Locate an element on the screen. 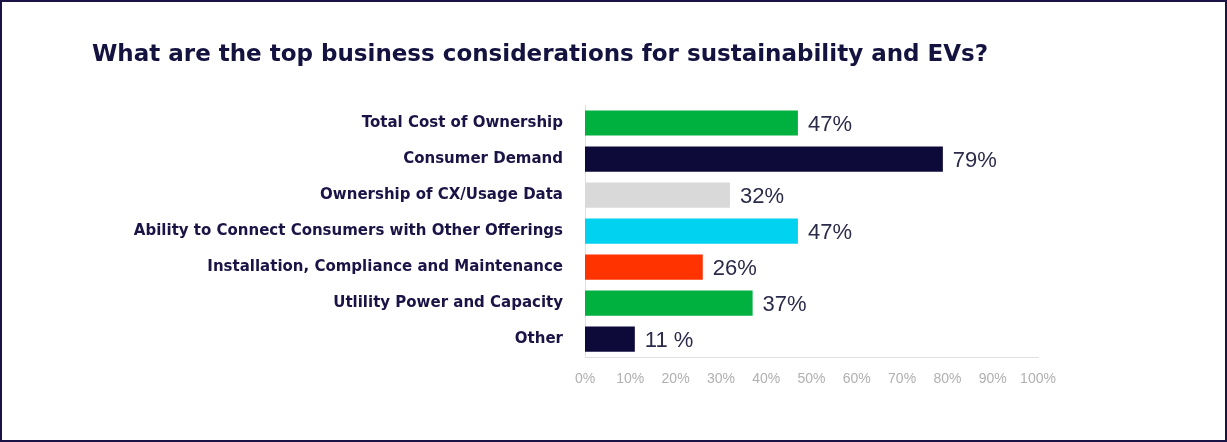 The height and width of the screenshot is (442, 1227). y-tick-label: Ability to Connect Consumers with Other Offerings is located at coordinates (348, 229).